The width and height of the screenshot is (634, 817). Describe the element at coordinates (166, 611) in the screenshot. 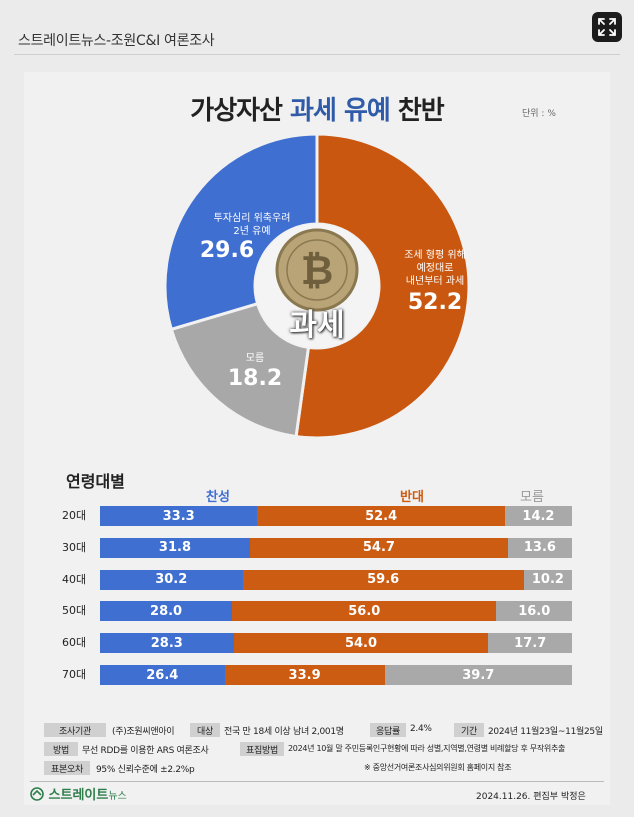

I see `bar-segment-yes: 28.0` at that location.